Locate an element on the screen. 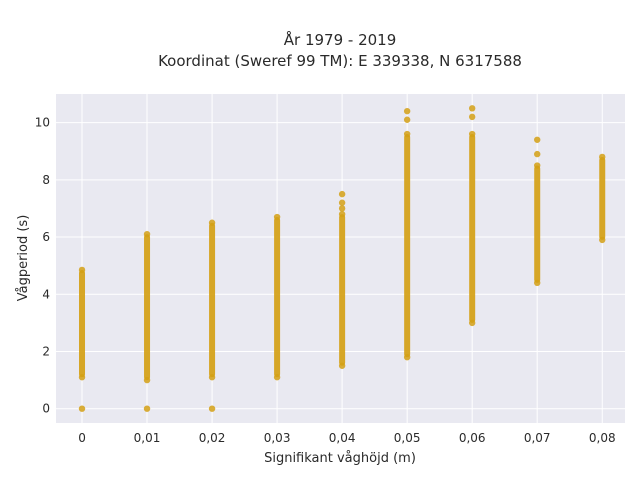 This screenshot has width=640, height=480. y-axis-title: Vågperiod (s) is located at coordinates (23, 258).